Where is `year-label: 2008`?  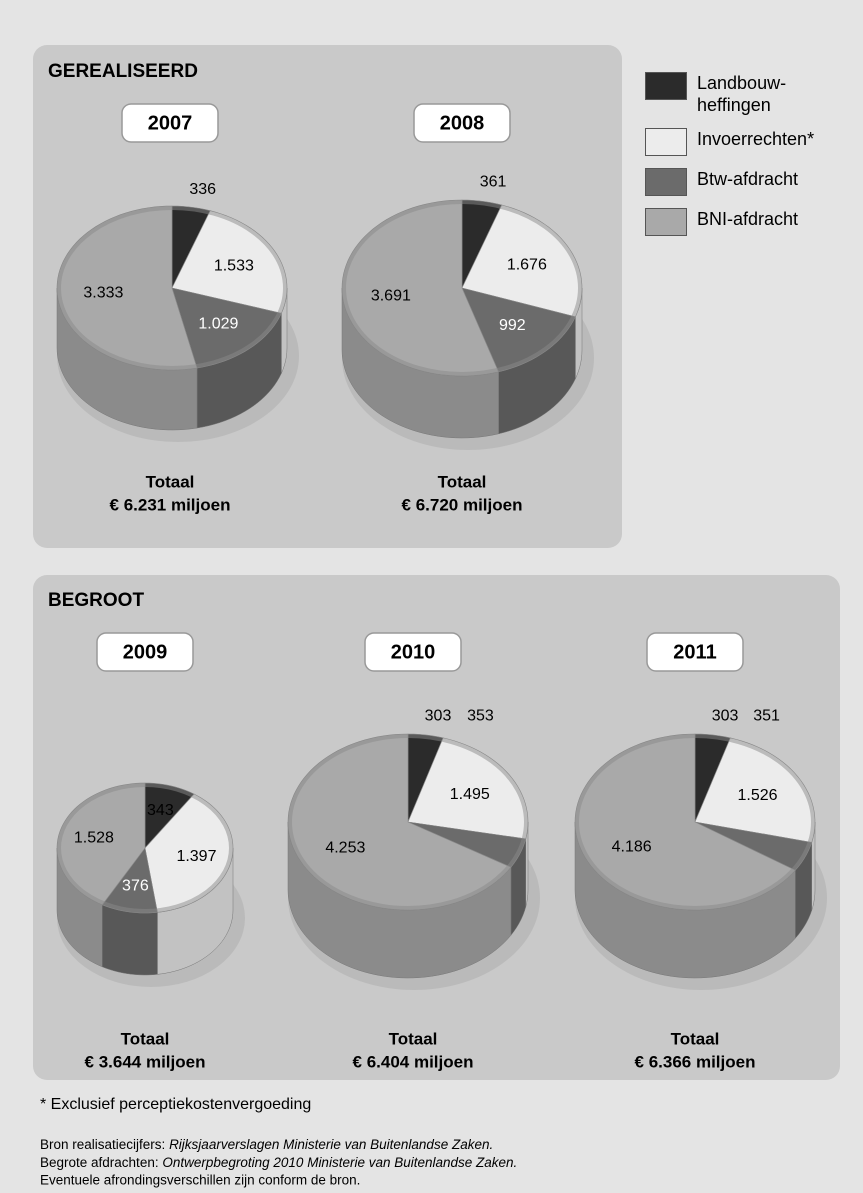
year-label: 2008 is located at coordinates (462, 123).